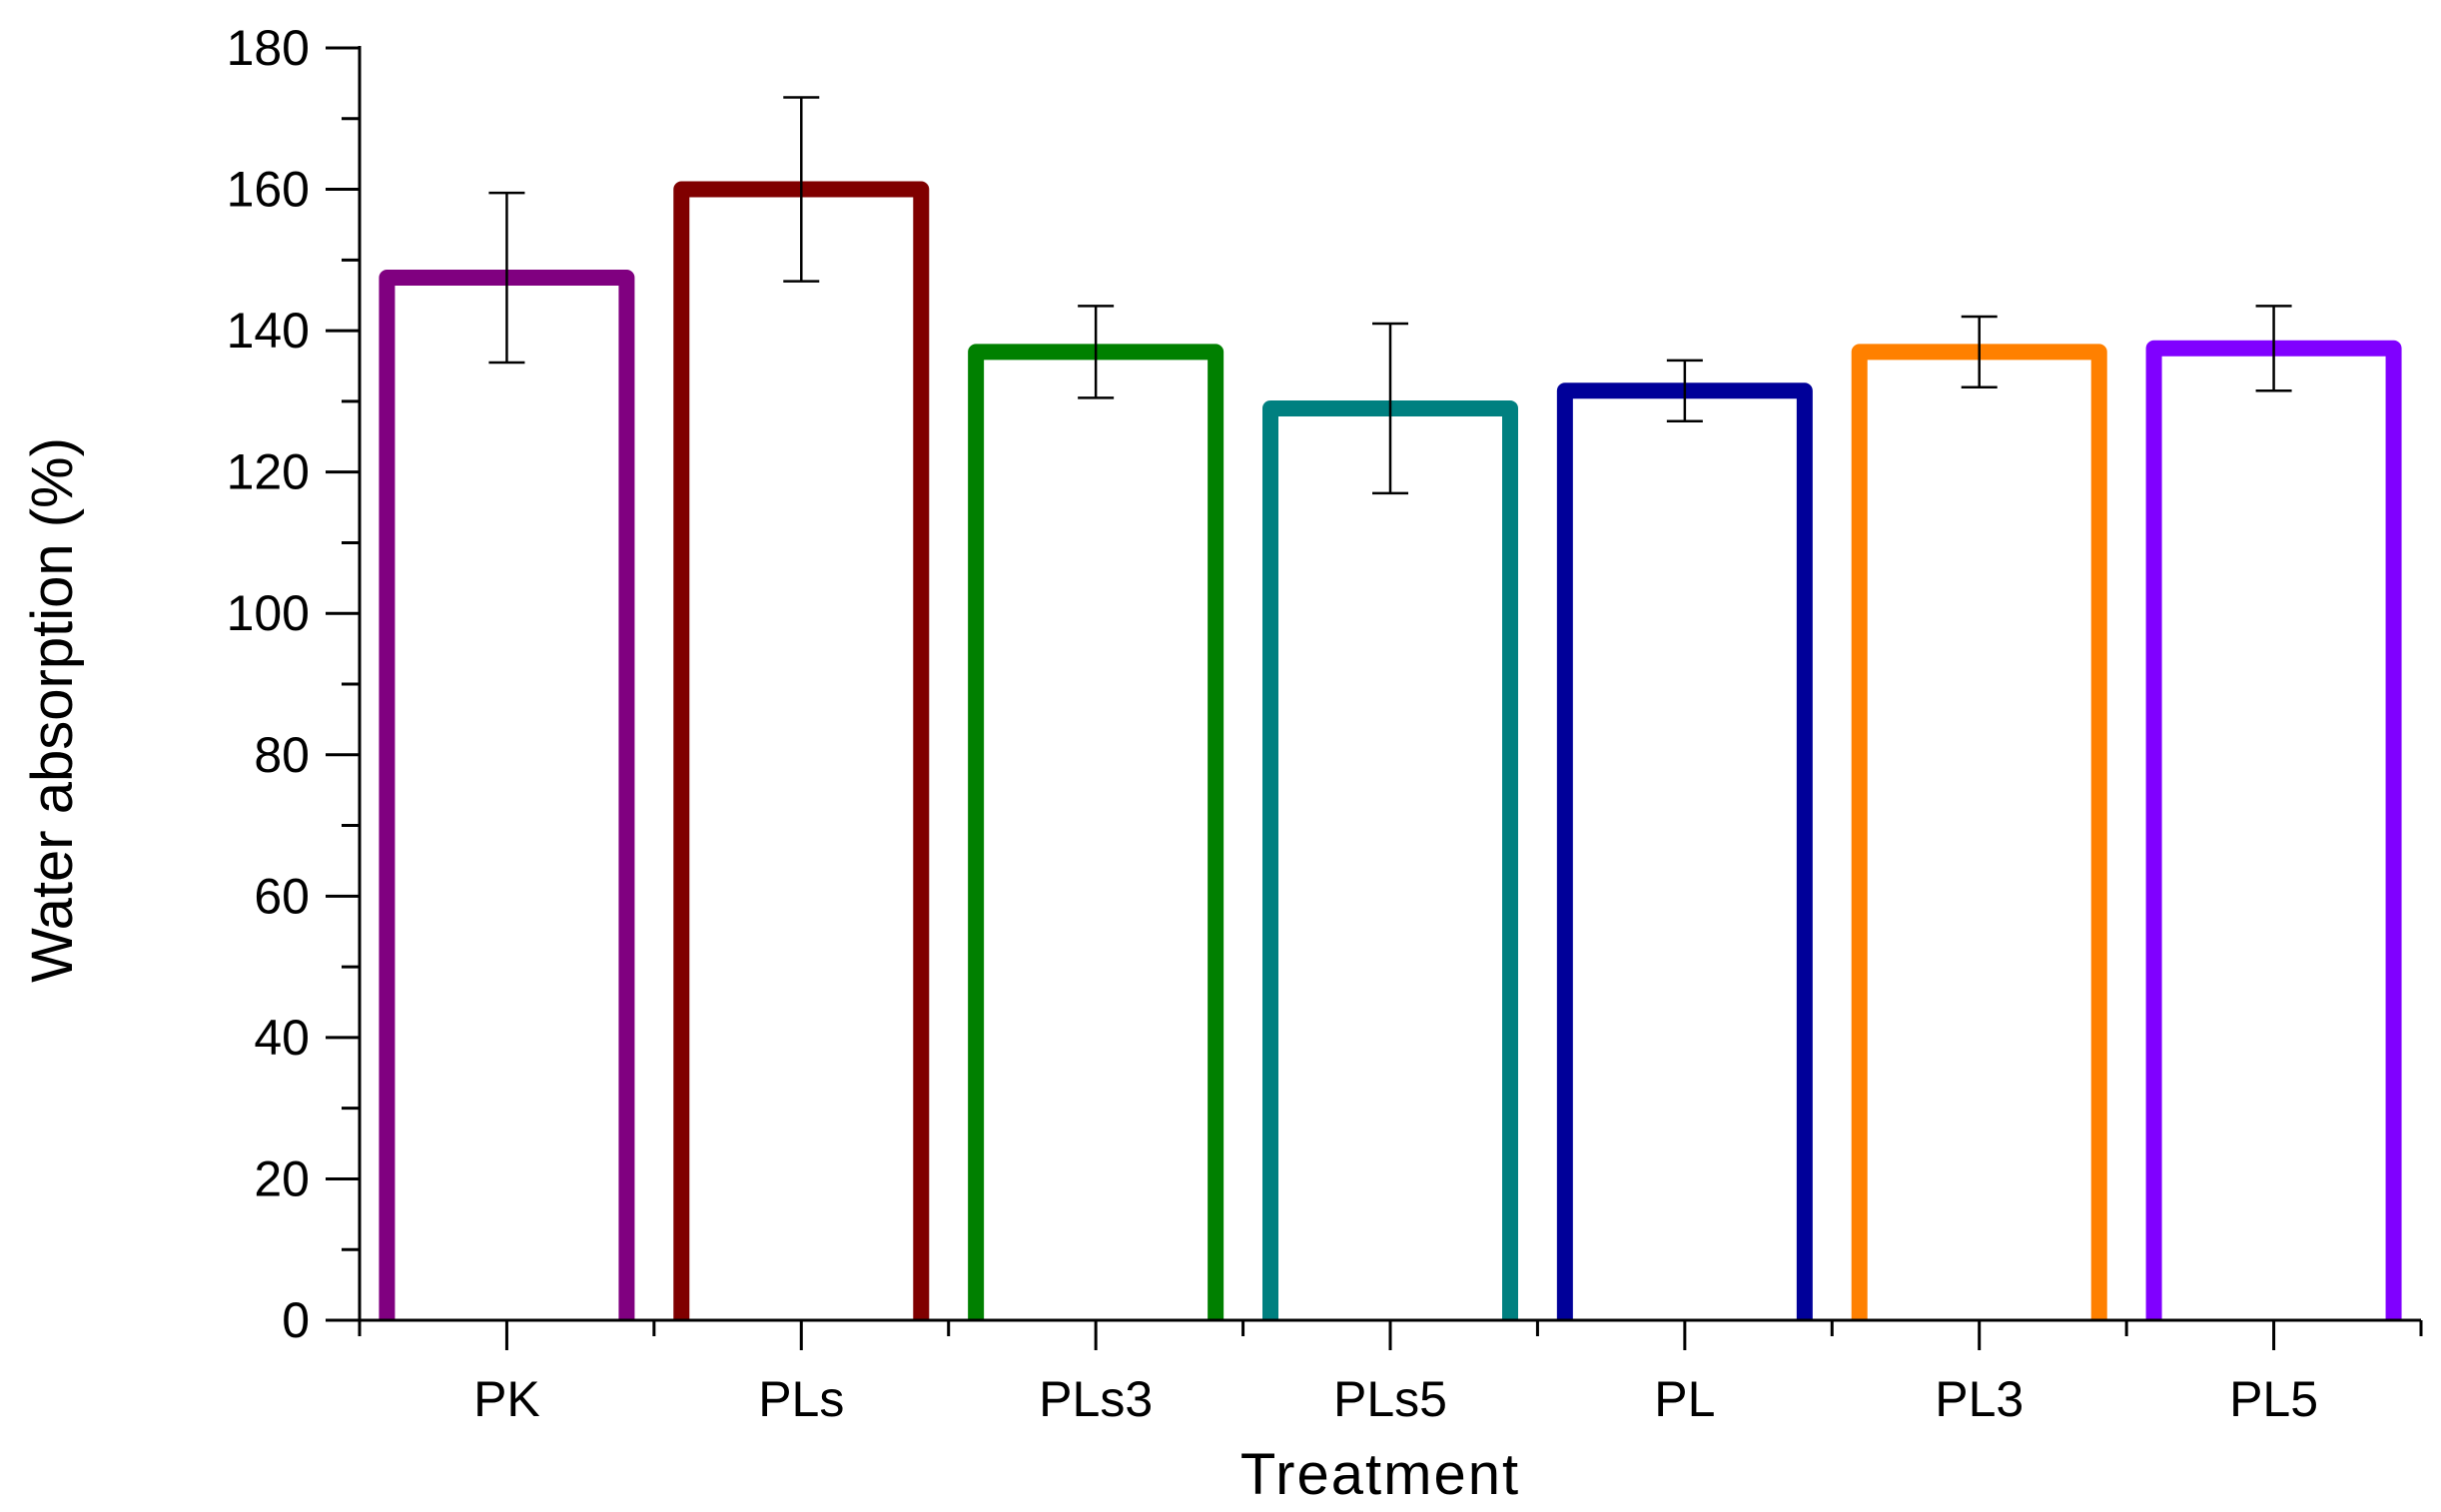  I want to click on y-tick-label-60: 60, so click(282, 896).